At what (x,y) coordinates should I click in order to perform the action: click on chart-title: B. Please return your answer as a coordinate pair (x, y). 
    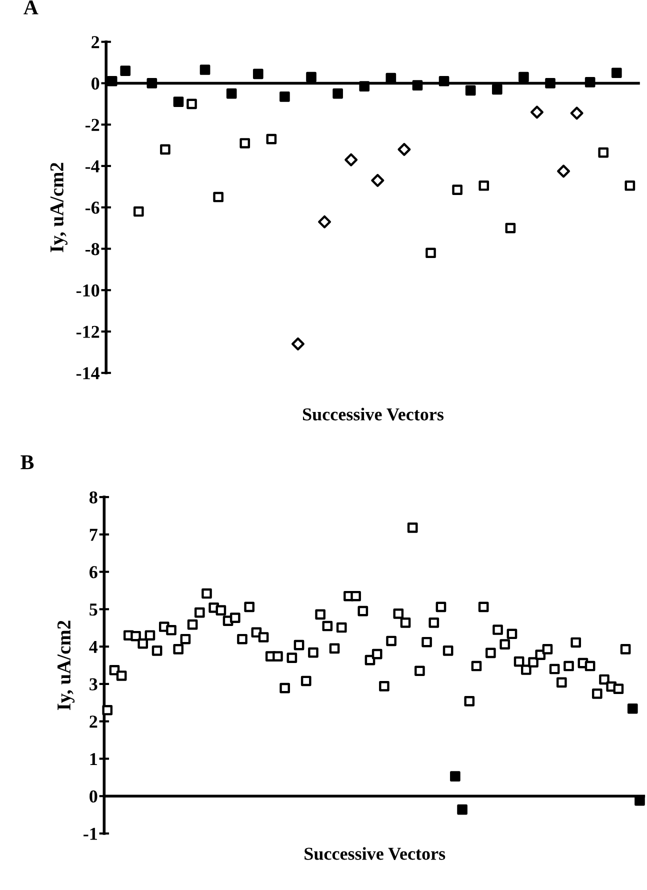
    Looking at the image, I should click on (27, 462).